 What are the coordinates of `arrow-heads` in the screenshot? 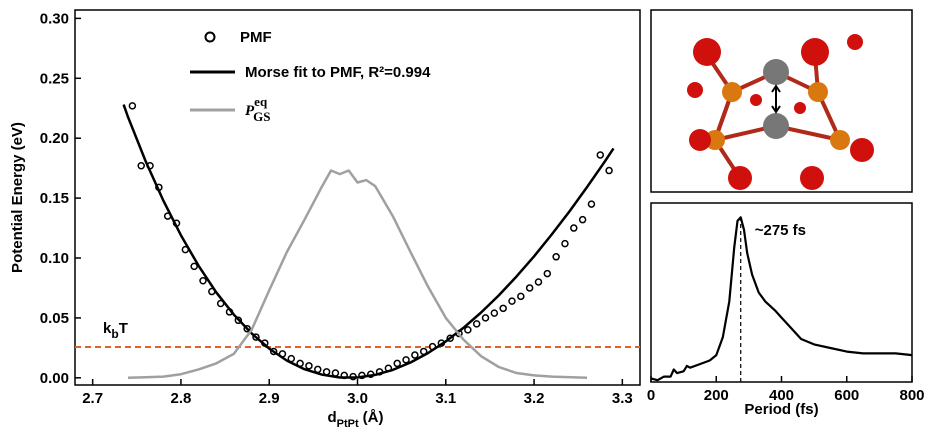 It's located at (776, 99).